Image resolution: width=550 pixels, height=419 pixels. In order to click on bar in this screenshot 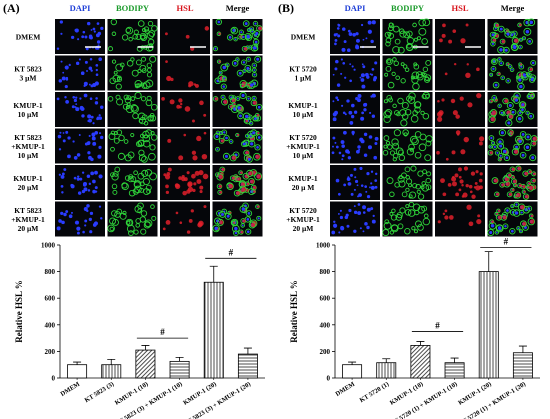, I will do `click(522, 365)`.